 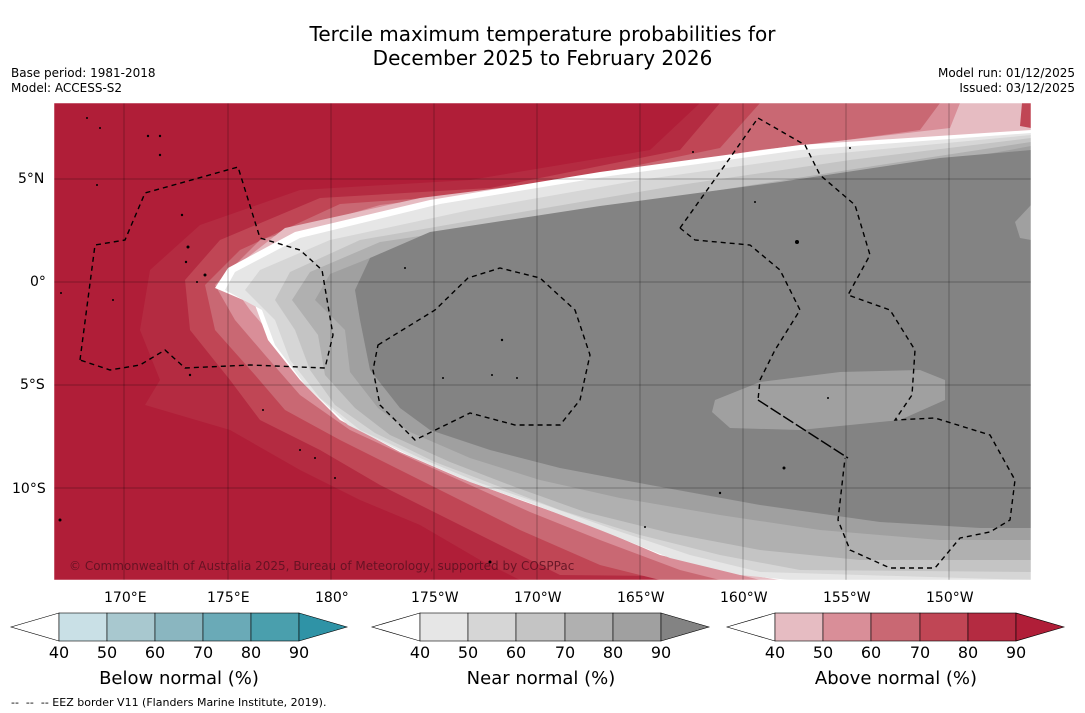 I want to click on below-tick-80: 80, so click(x=251, y=652).